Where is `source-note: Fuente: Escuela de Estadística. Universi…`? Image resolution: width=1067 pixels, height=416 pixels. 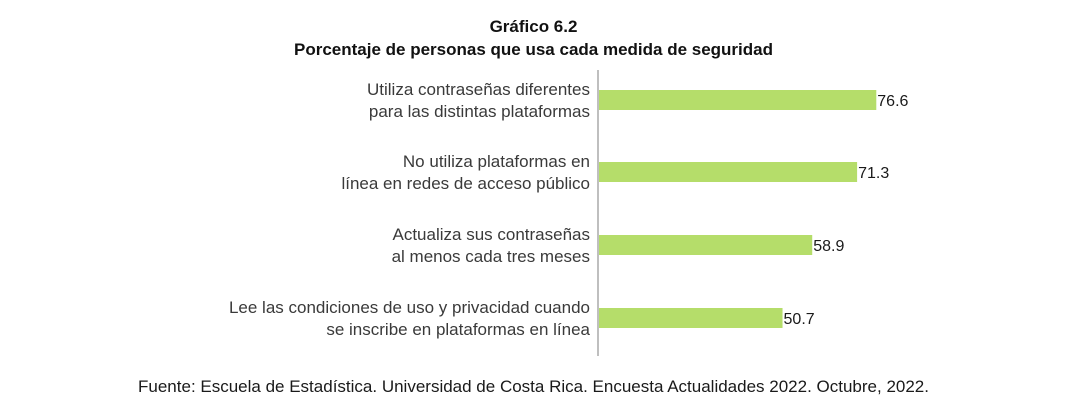
source-note: Fuente: Escuela de Estadística. Universi… is located at coordinates (533, 386).